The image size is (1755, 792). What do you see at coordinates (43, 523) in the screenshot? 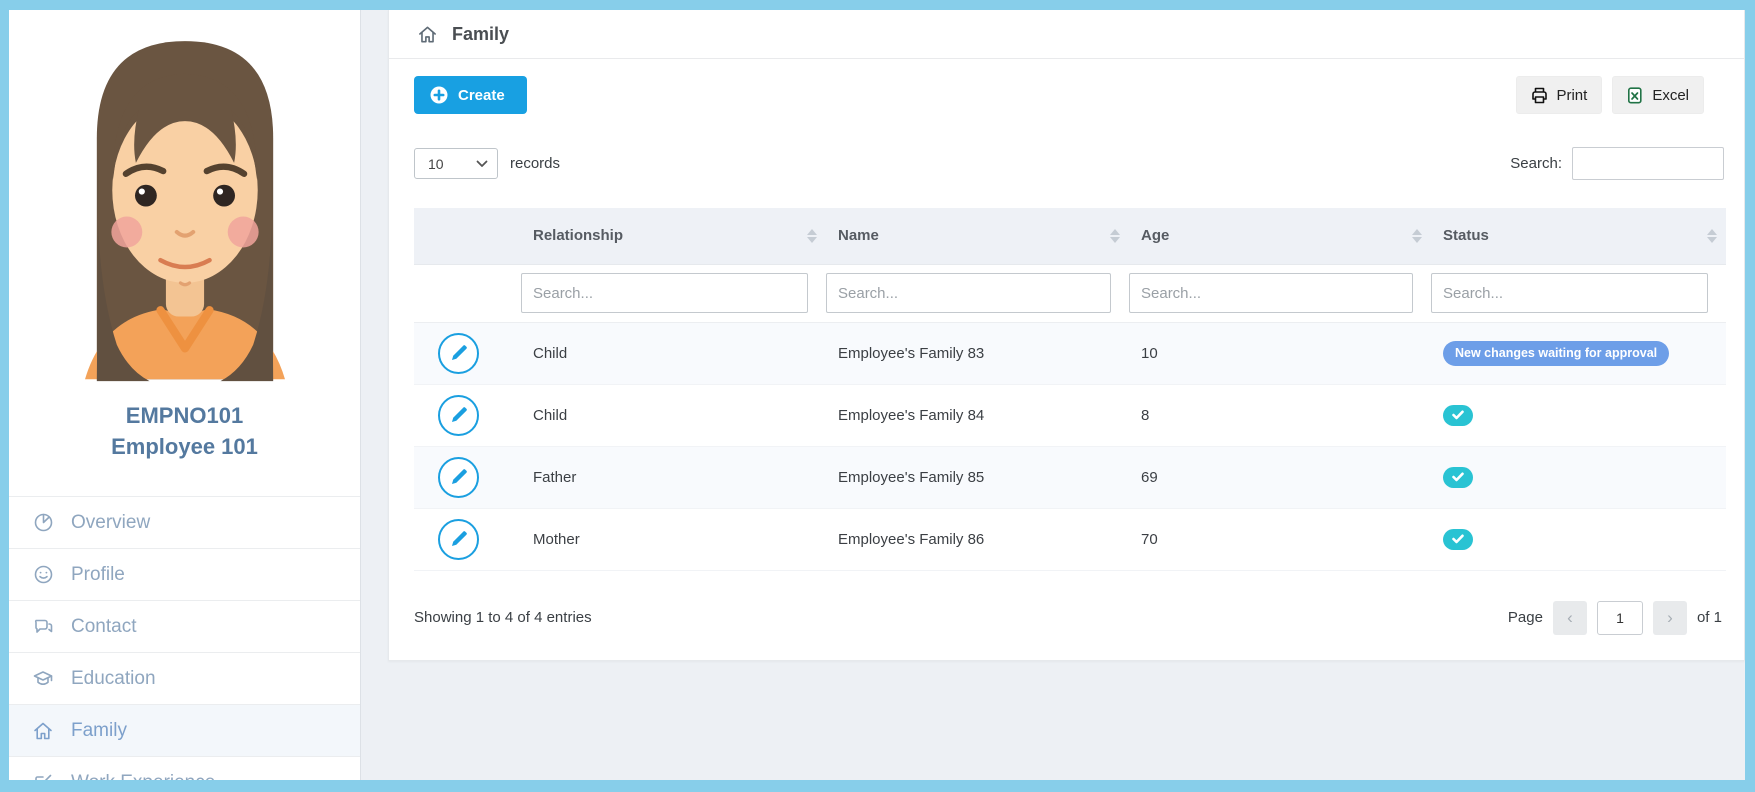
I see `pie-chart-icon` at bounding box center [43, 523].